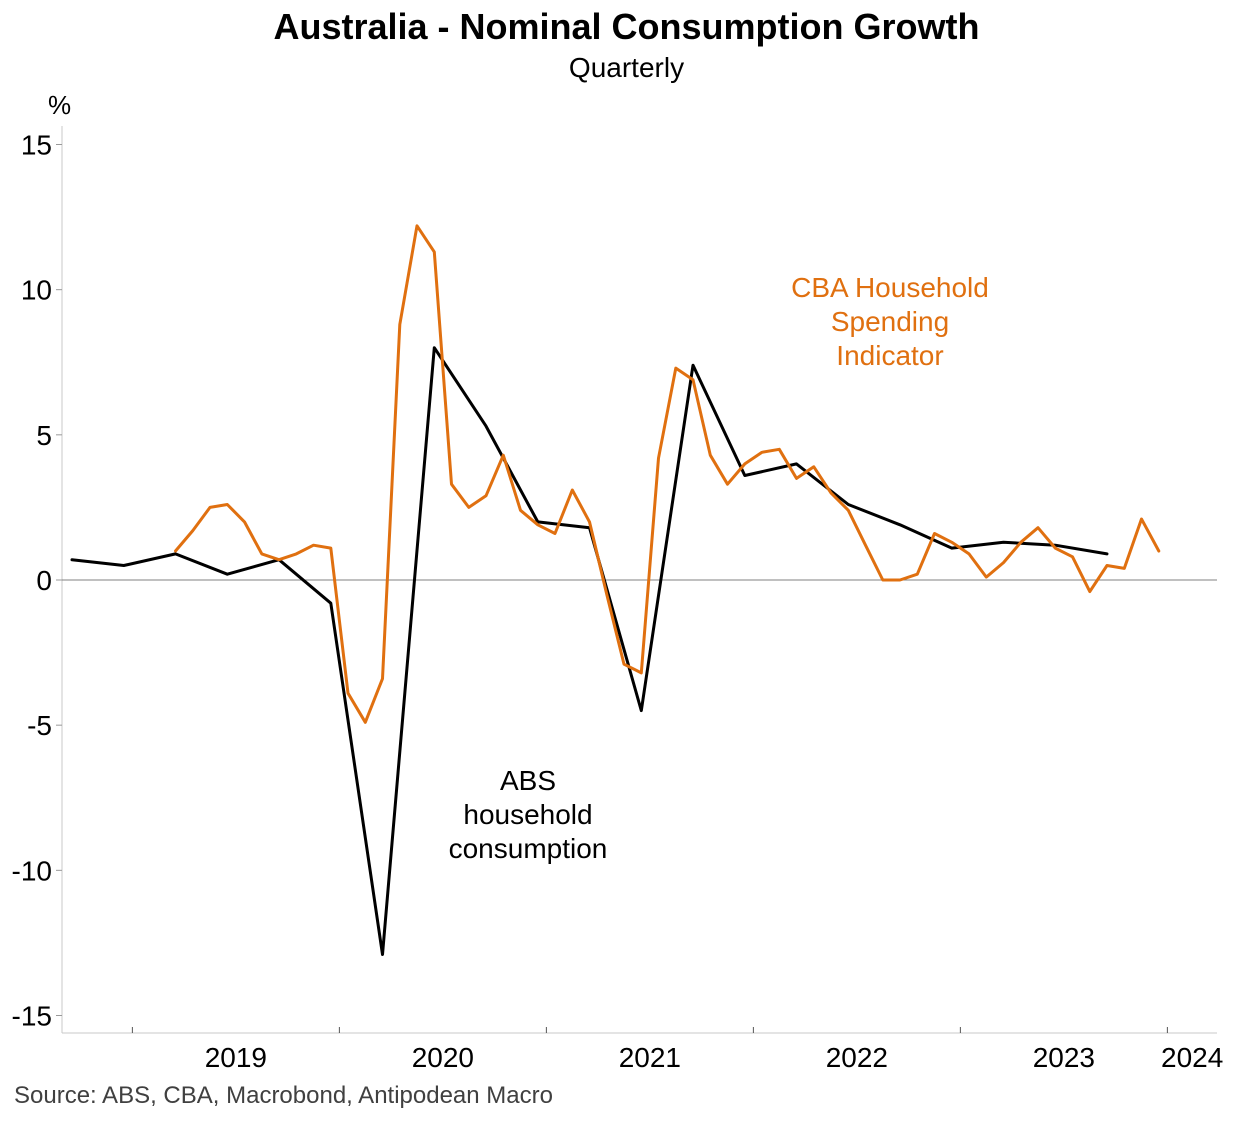  Describe the element at coordinates (39, 725) in the screenshot. I see `y-tick-label: -5` at that location.